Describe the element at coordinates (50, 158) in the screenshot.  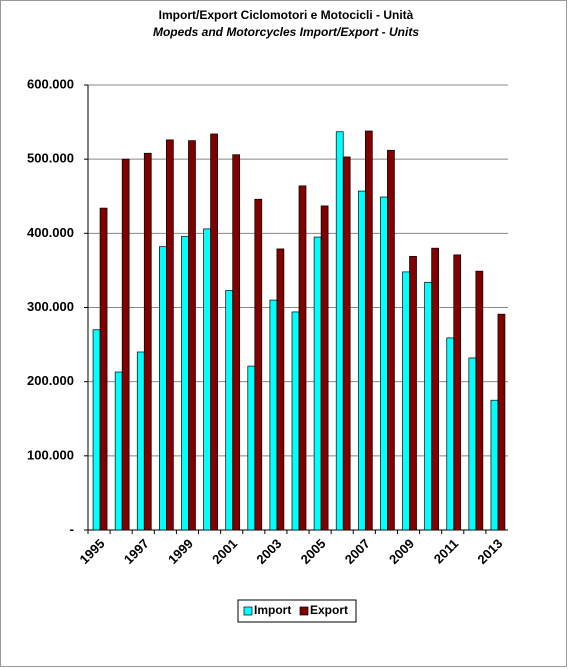
I see `y-tick-label: 500.000` at that location.